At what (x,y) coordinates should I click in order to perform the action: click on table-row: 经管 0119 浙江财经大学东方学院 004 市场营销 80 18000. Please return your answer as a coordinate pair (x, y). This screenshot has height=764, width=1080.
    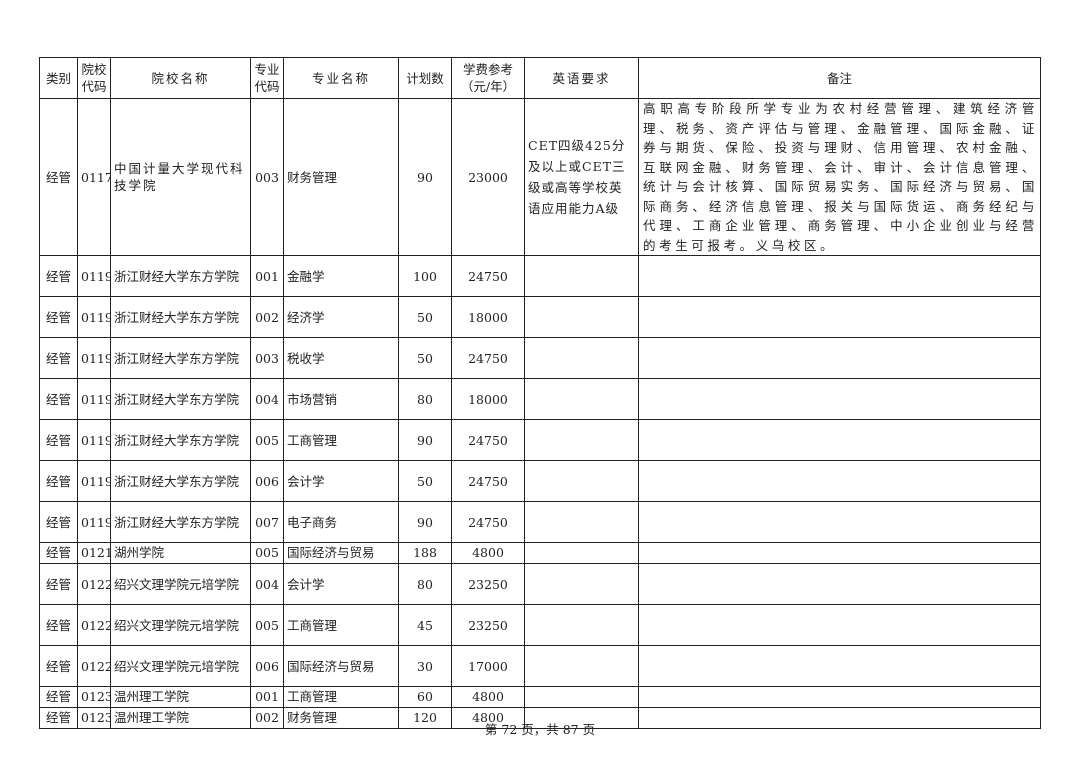
    Looking at the image, I should click on (540, 399).